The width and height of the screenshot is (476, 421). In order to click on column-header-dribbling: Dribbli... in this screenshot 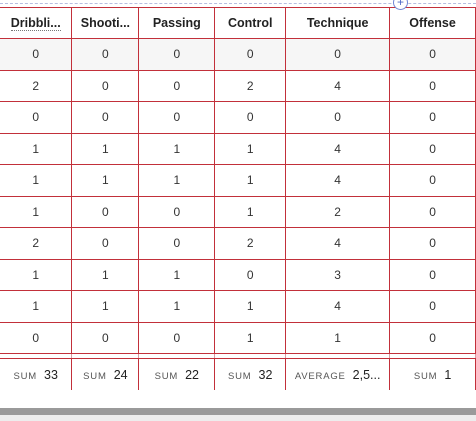, I will do `click(36, 23)`.